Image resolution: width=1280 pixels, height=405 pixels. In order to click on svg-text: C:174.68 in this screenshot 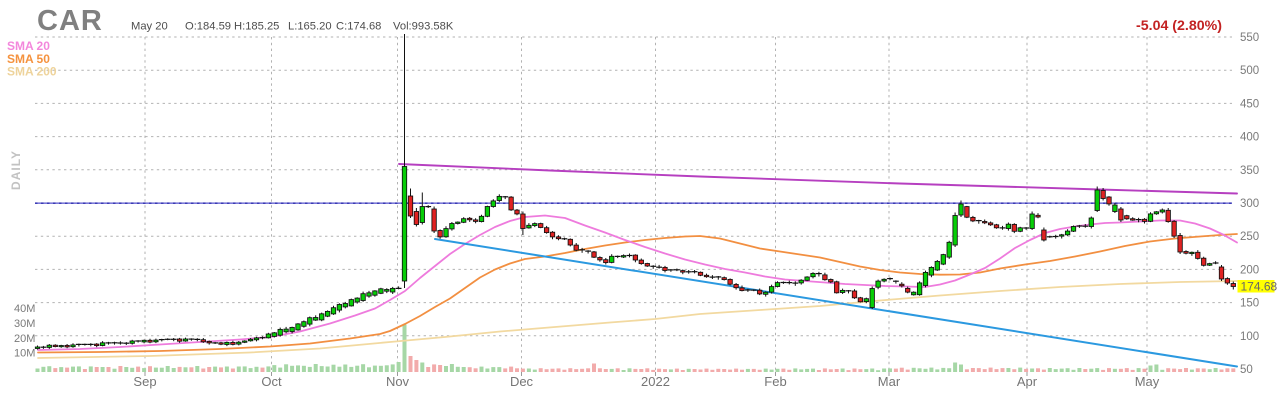, I will do `click(358, 27)`.